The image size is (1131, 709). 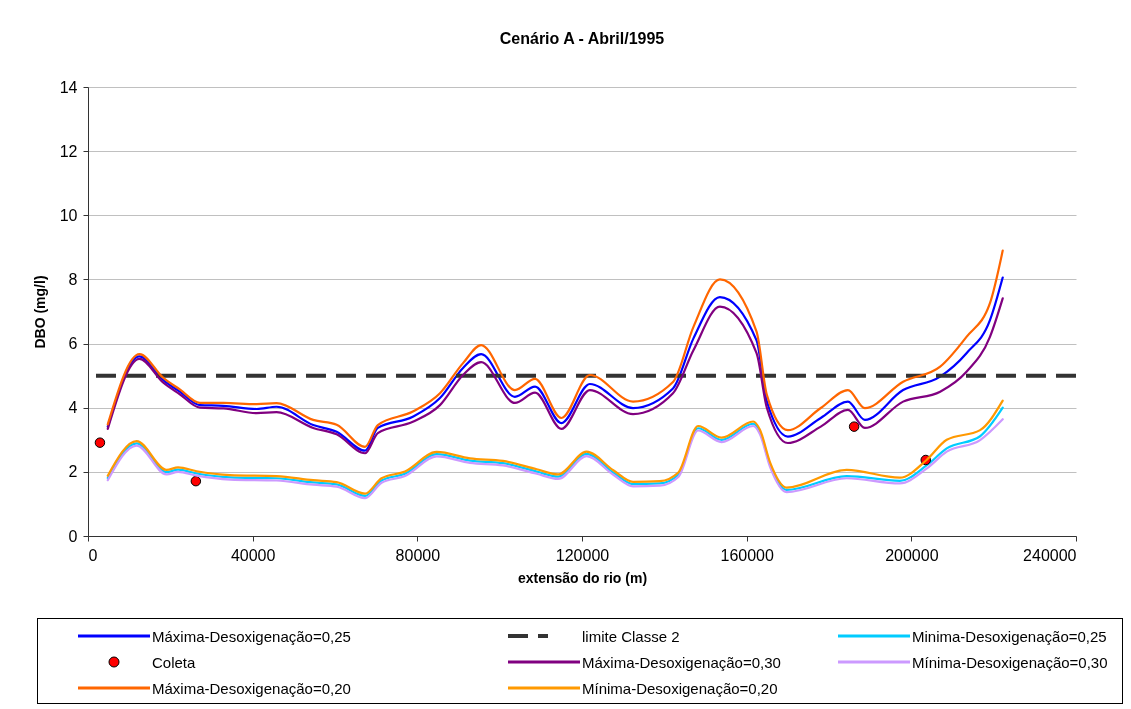 What do you see at coordinates (747, 555) in the screenshot?
I see `x-tick-label: 160000` at bounding box center [747, 555].